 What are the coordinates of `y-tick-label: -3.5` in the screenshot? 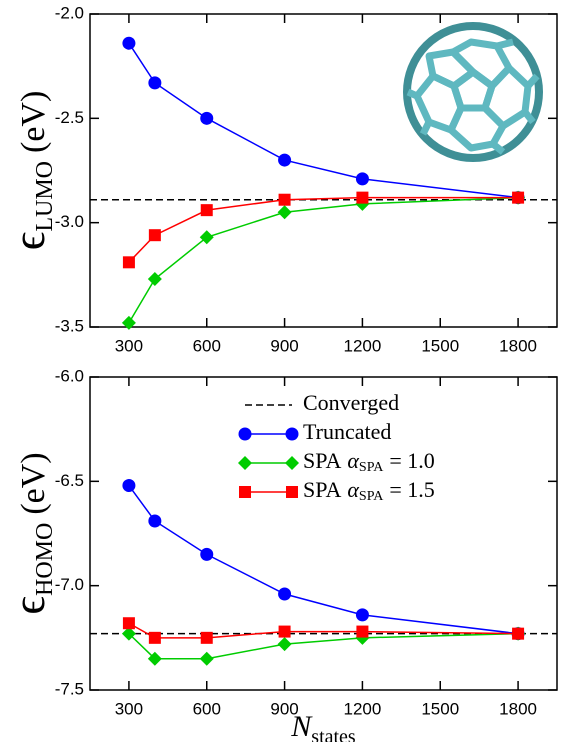 It's located at (69, 325).